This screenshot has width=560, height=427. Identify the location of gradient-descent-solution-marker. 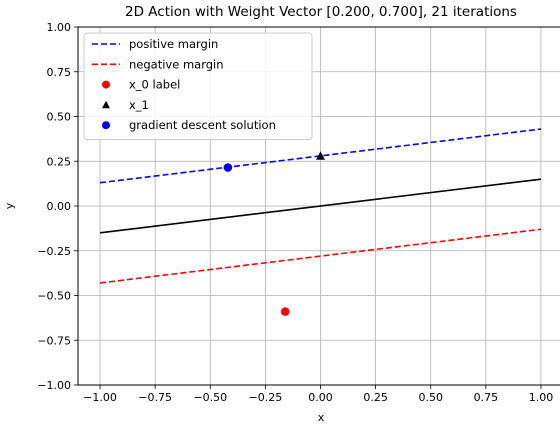
(228, 167).